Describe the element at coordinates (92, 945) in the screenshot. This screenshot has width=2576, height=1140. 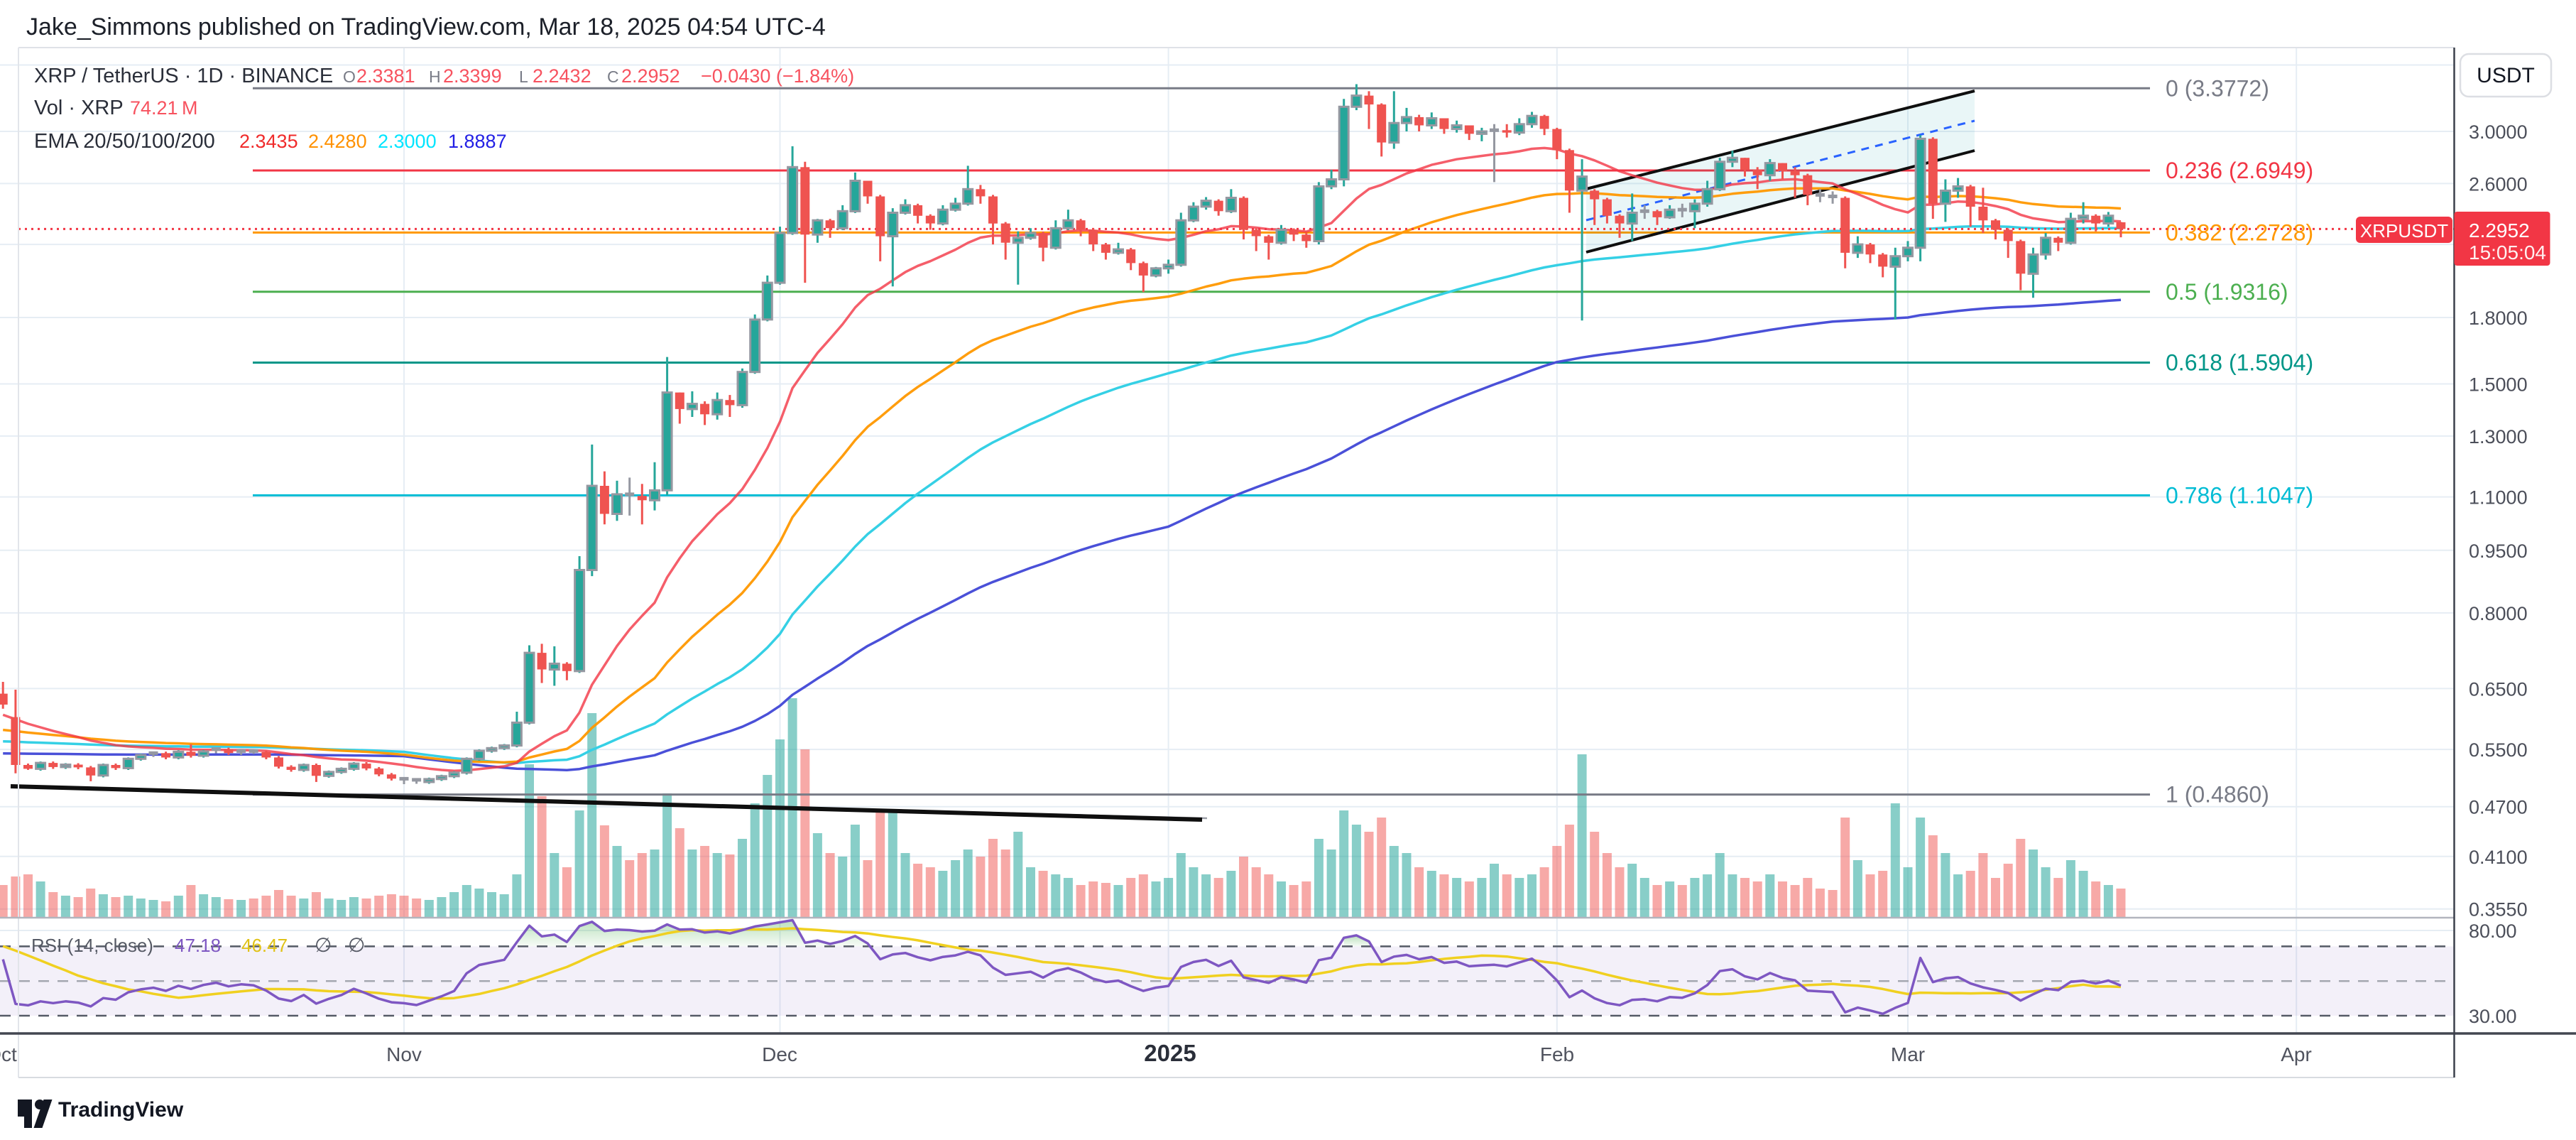
I see `svg-text: RSI (14, close)` at that location.